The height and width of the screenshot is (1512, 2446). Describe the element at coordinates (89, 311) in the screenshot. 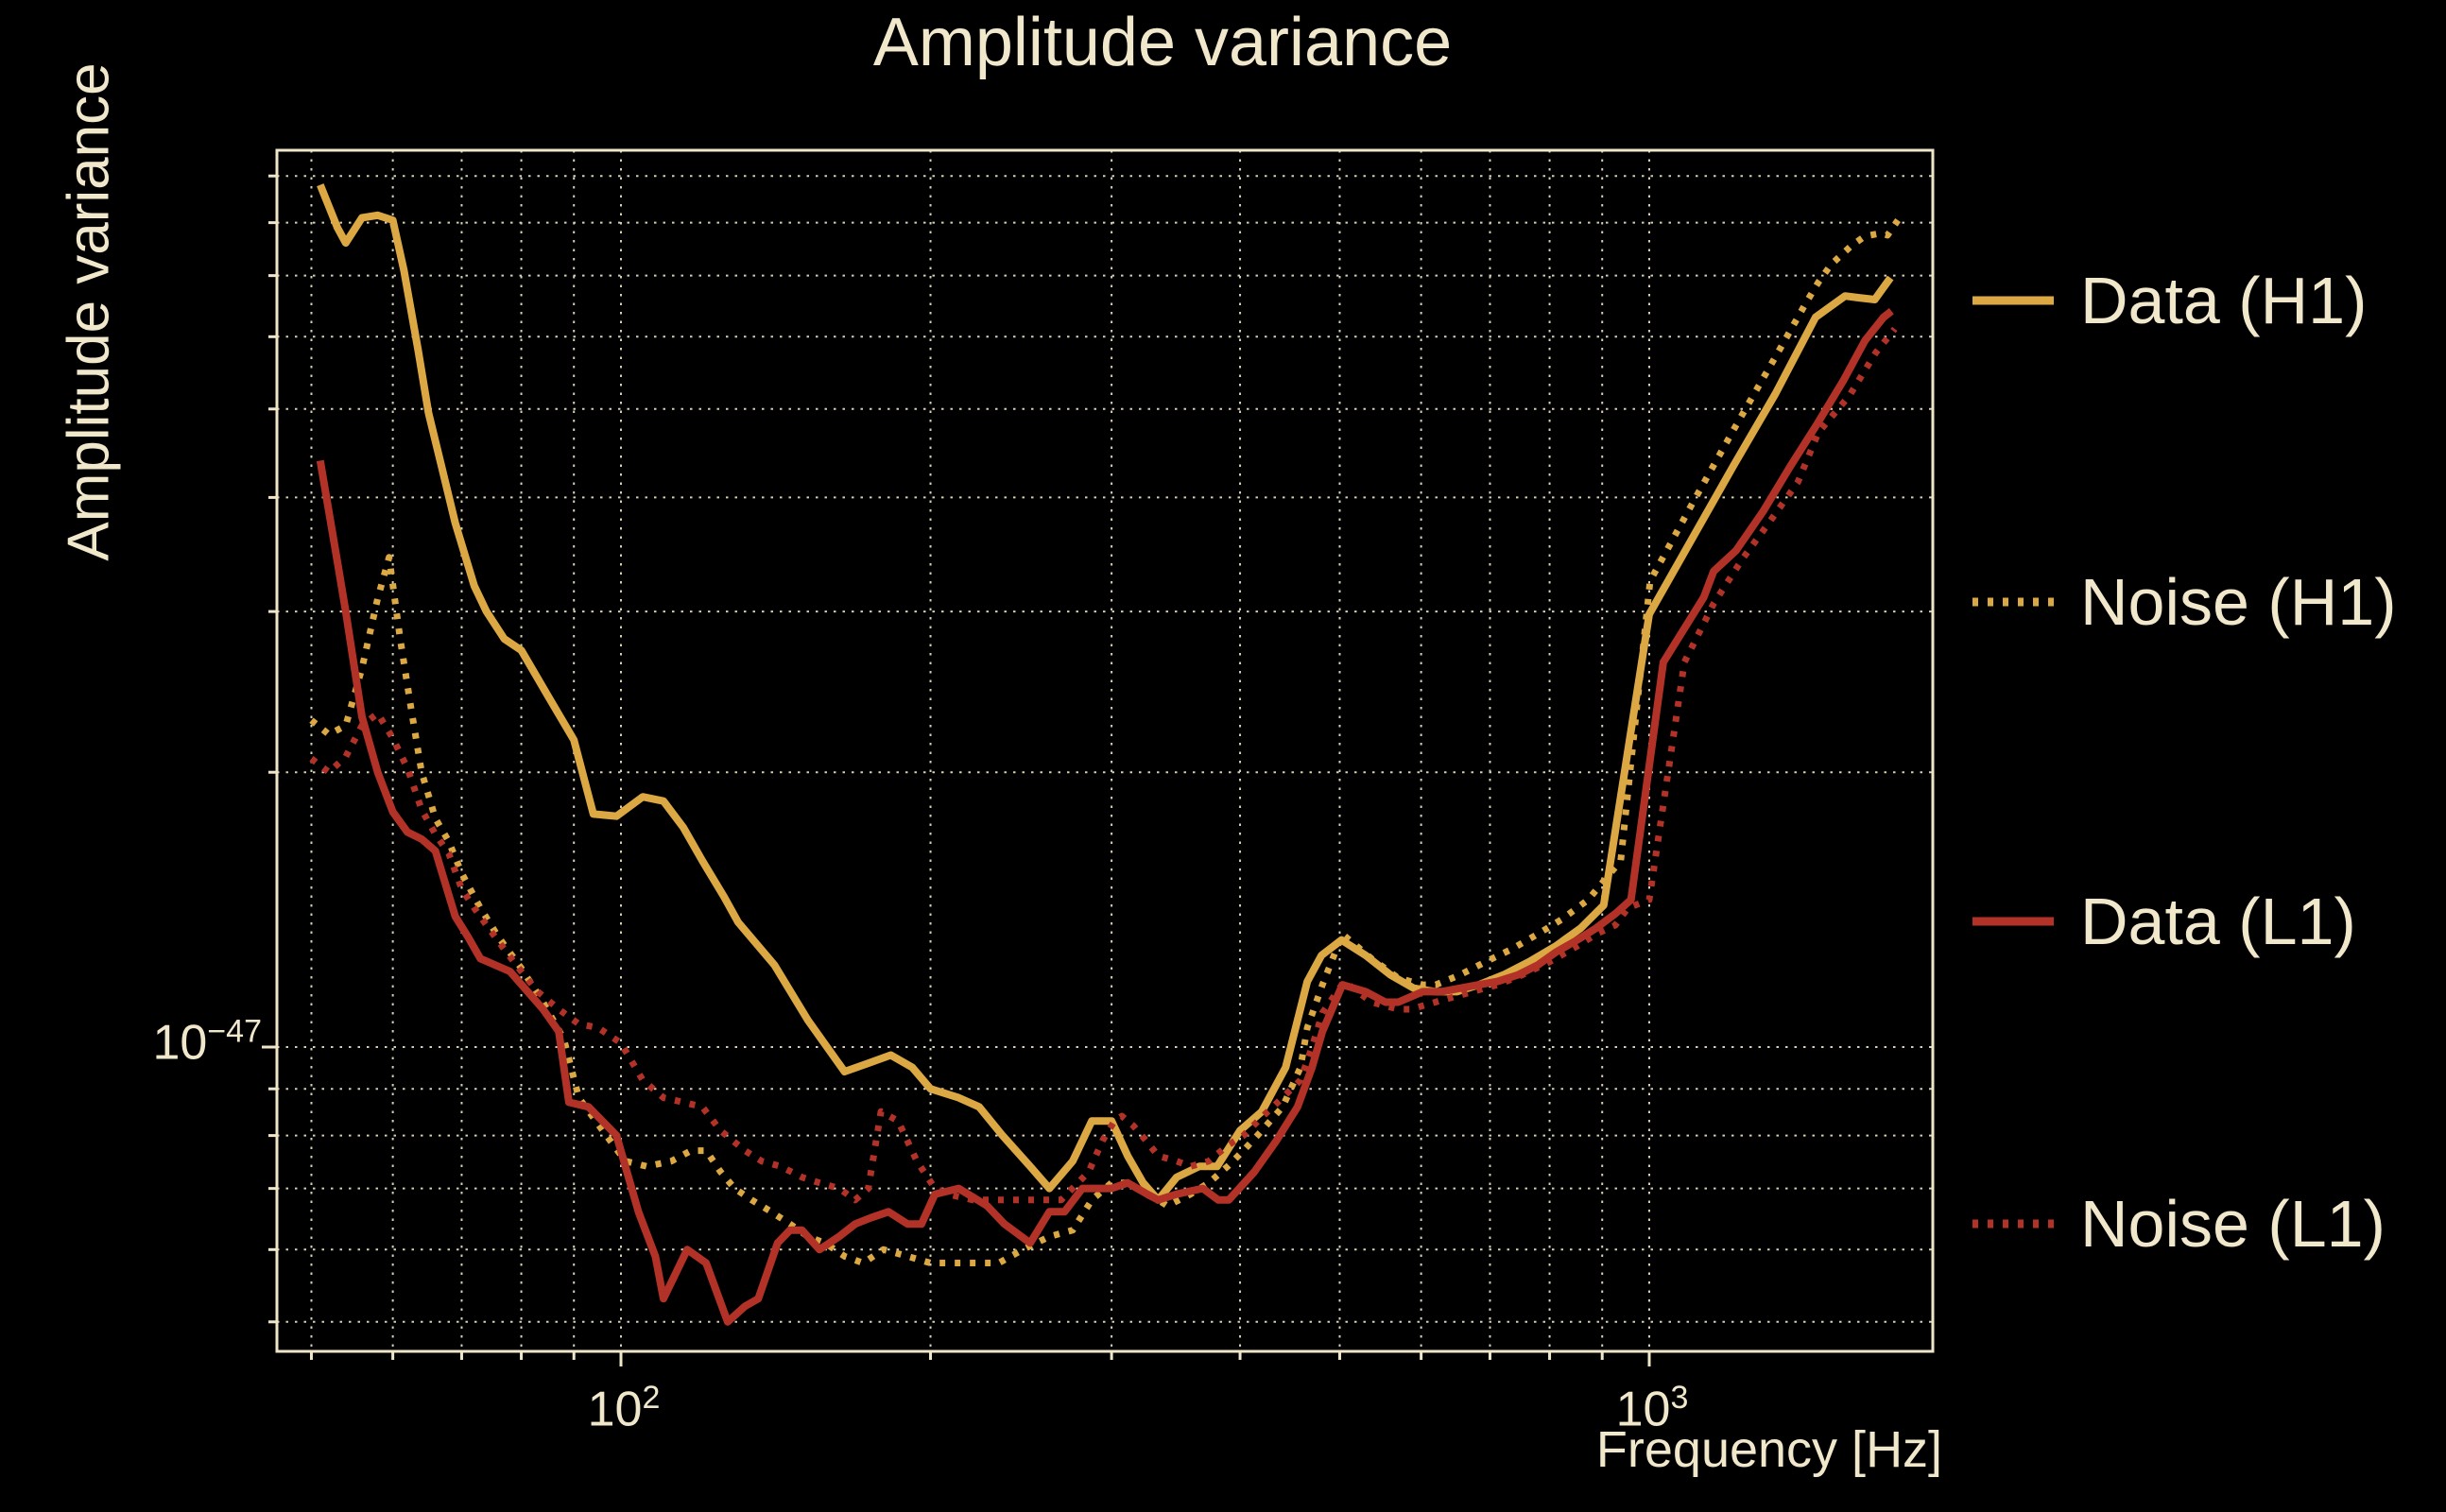

I see `y-axis-label: Amplitude variance` at that location.